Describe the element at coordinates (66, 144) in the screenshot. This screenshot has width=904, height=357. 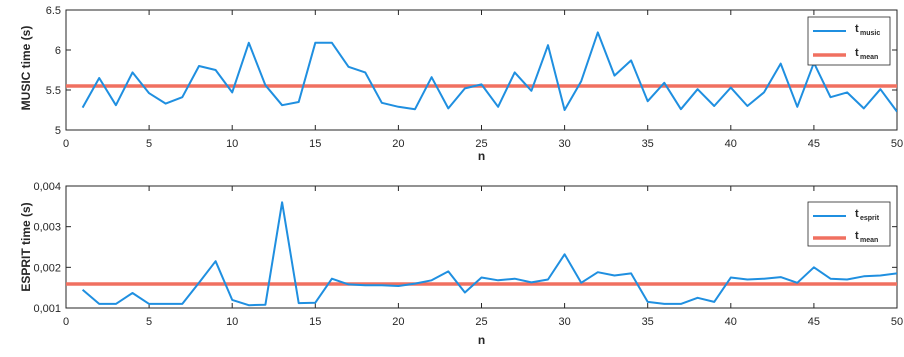
I see `music-xtick-label: 0` at that location.